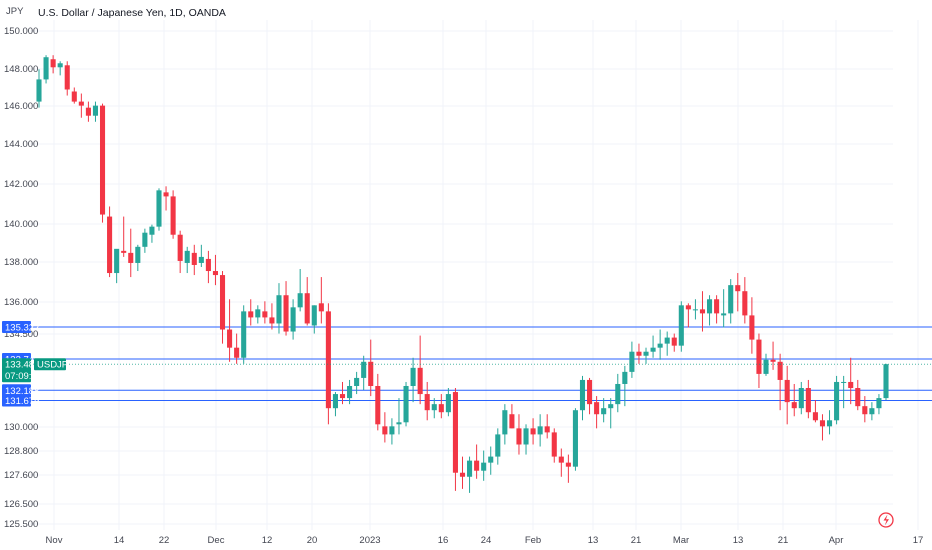 This screenshot has width=932, height=550. What do you see at coordinates (681, 540) in the screenshot?
I see `x-tick-label: Mar` at bounding box center [681, 540].